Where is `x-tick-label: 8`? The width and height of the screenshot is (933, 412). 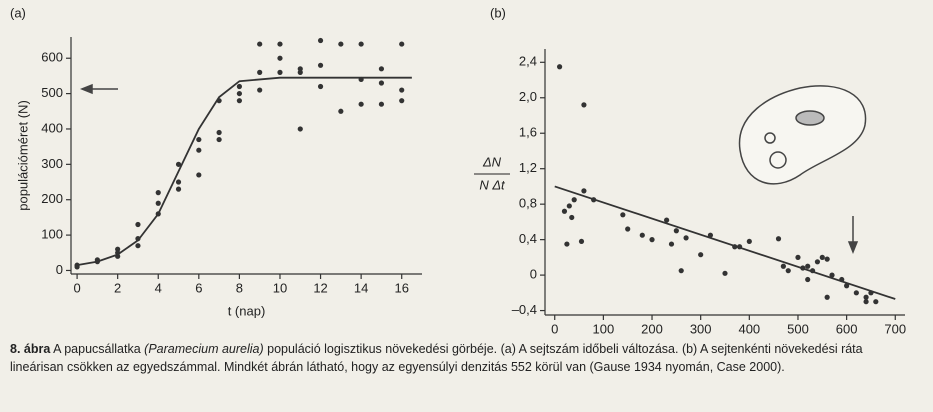
x-tick-label: 8 is located at coordinates (239, 287).